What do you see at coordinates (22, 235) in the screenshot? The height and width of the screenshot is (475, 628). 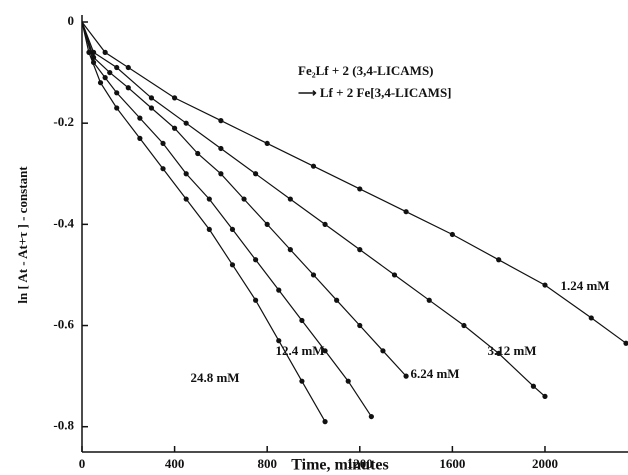 I see `y-axis-label: ln [ At - At+τ ] - constant` at bounding box center [22, 235].